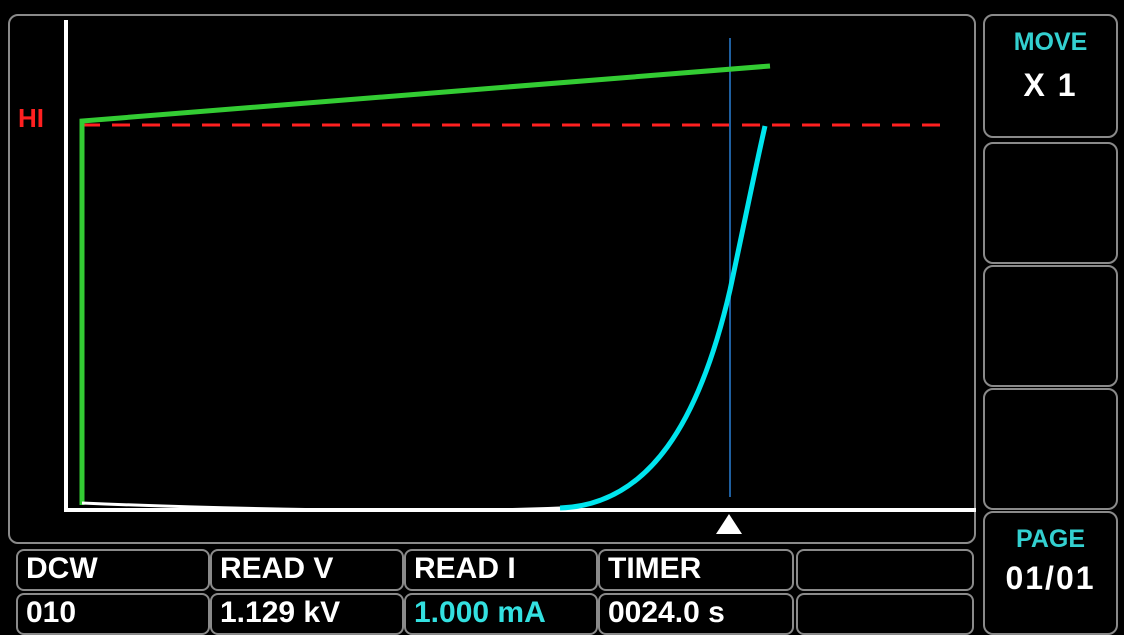  What do you see at coordinates (307, 570) in the screenshot?
I see `header-read-v: READ V` at bounding box center [307, 570].